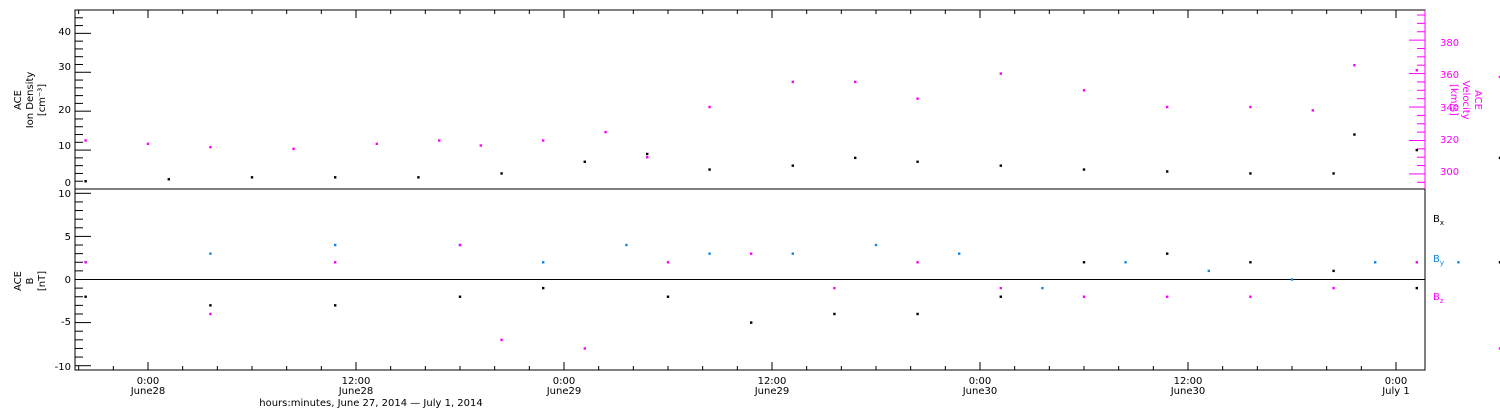 The image size is (1500, 410). Describe the element at coordinates (1449, 43) in the screenshot. I see `velocity-ytick-label: 380` at that location.